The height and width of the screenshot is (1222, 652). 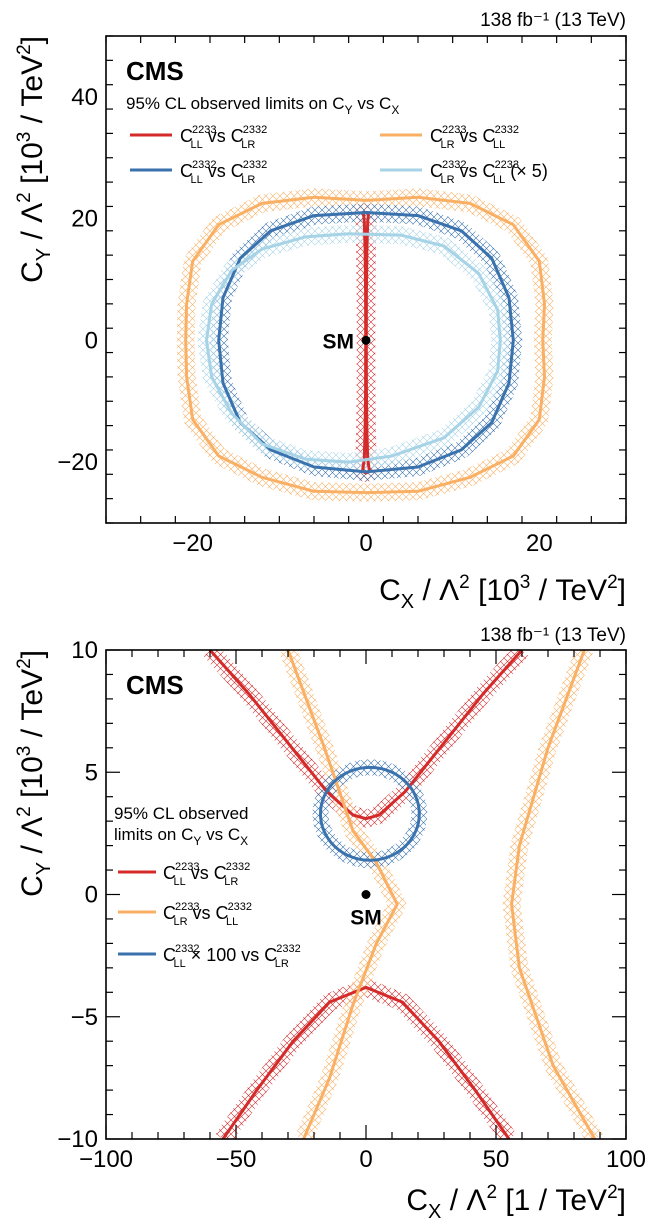 I want to click on x-tick-label: −20, so click(x=192, y=543).